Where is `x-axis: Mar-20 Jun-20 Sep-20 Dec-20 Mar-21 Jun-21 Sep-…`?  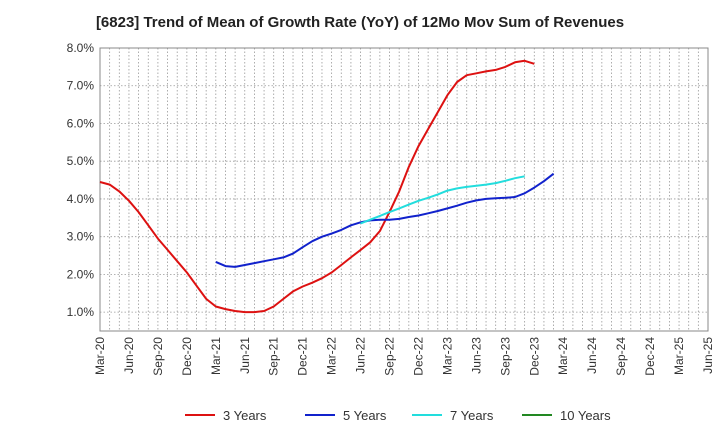 x-axis: Mar-20 Jun-20 Sep-20 Dec-20 Mar-21 Jun-21 Sep-… is located at coordinates (404, 356).